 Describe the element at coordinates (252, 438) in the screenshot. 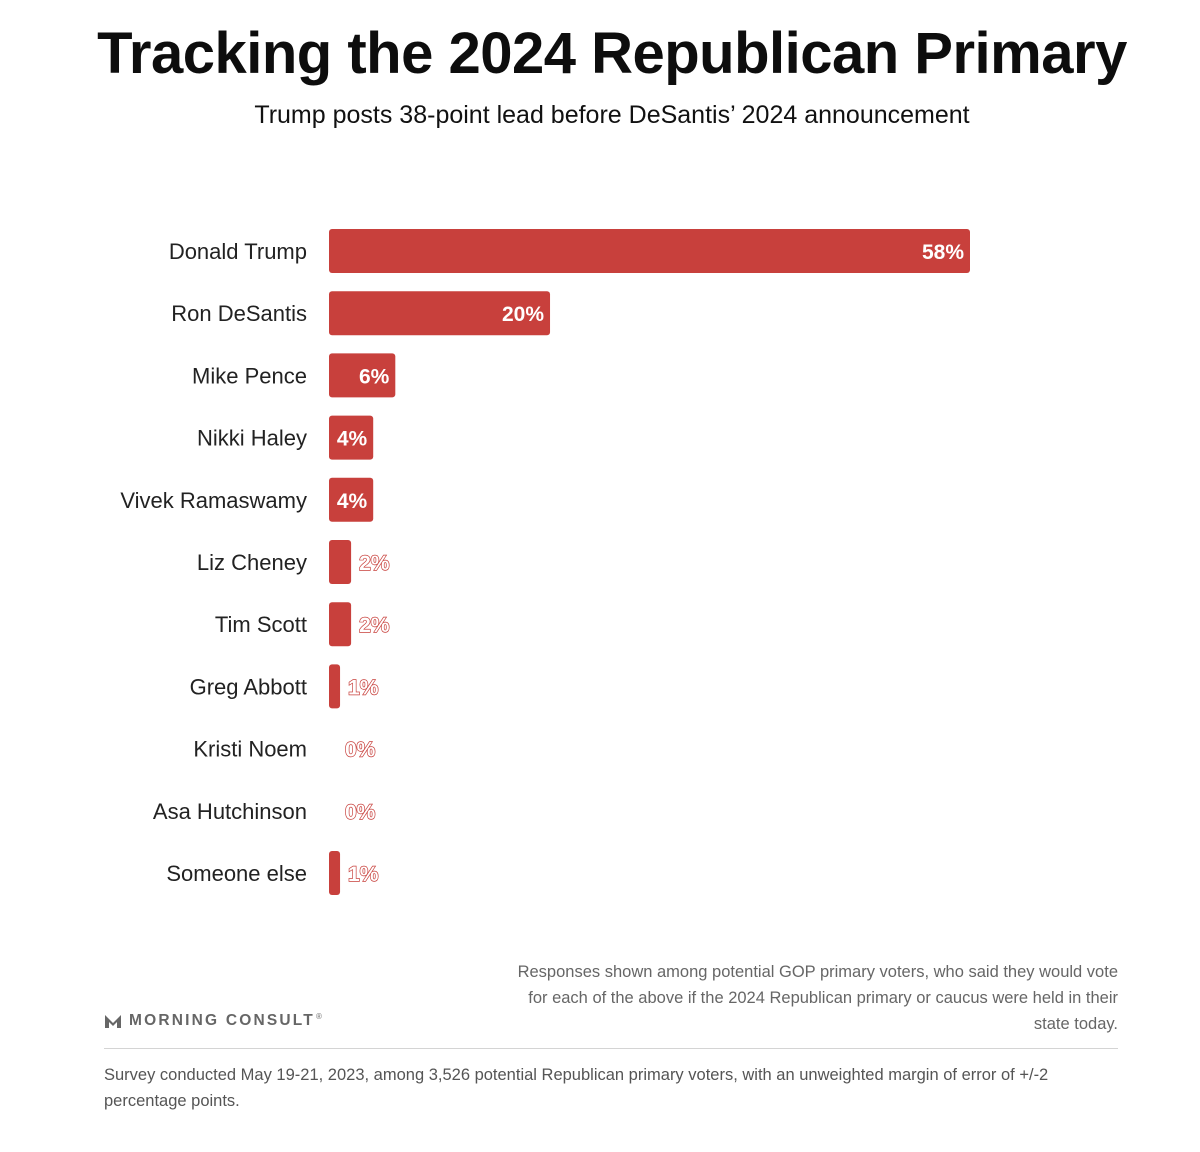

I see `category-label-nikki-haley: Nikki Haley` at that location.